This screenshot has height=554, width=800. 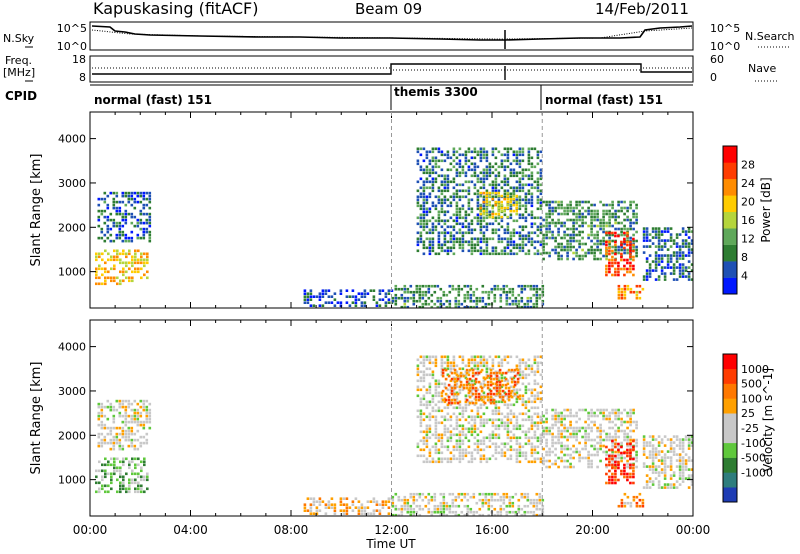 I want to click on beam-label: Beam 09, so click(x=388, y=9).